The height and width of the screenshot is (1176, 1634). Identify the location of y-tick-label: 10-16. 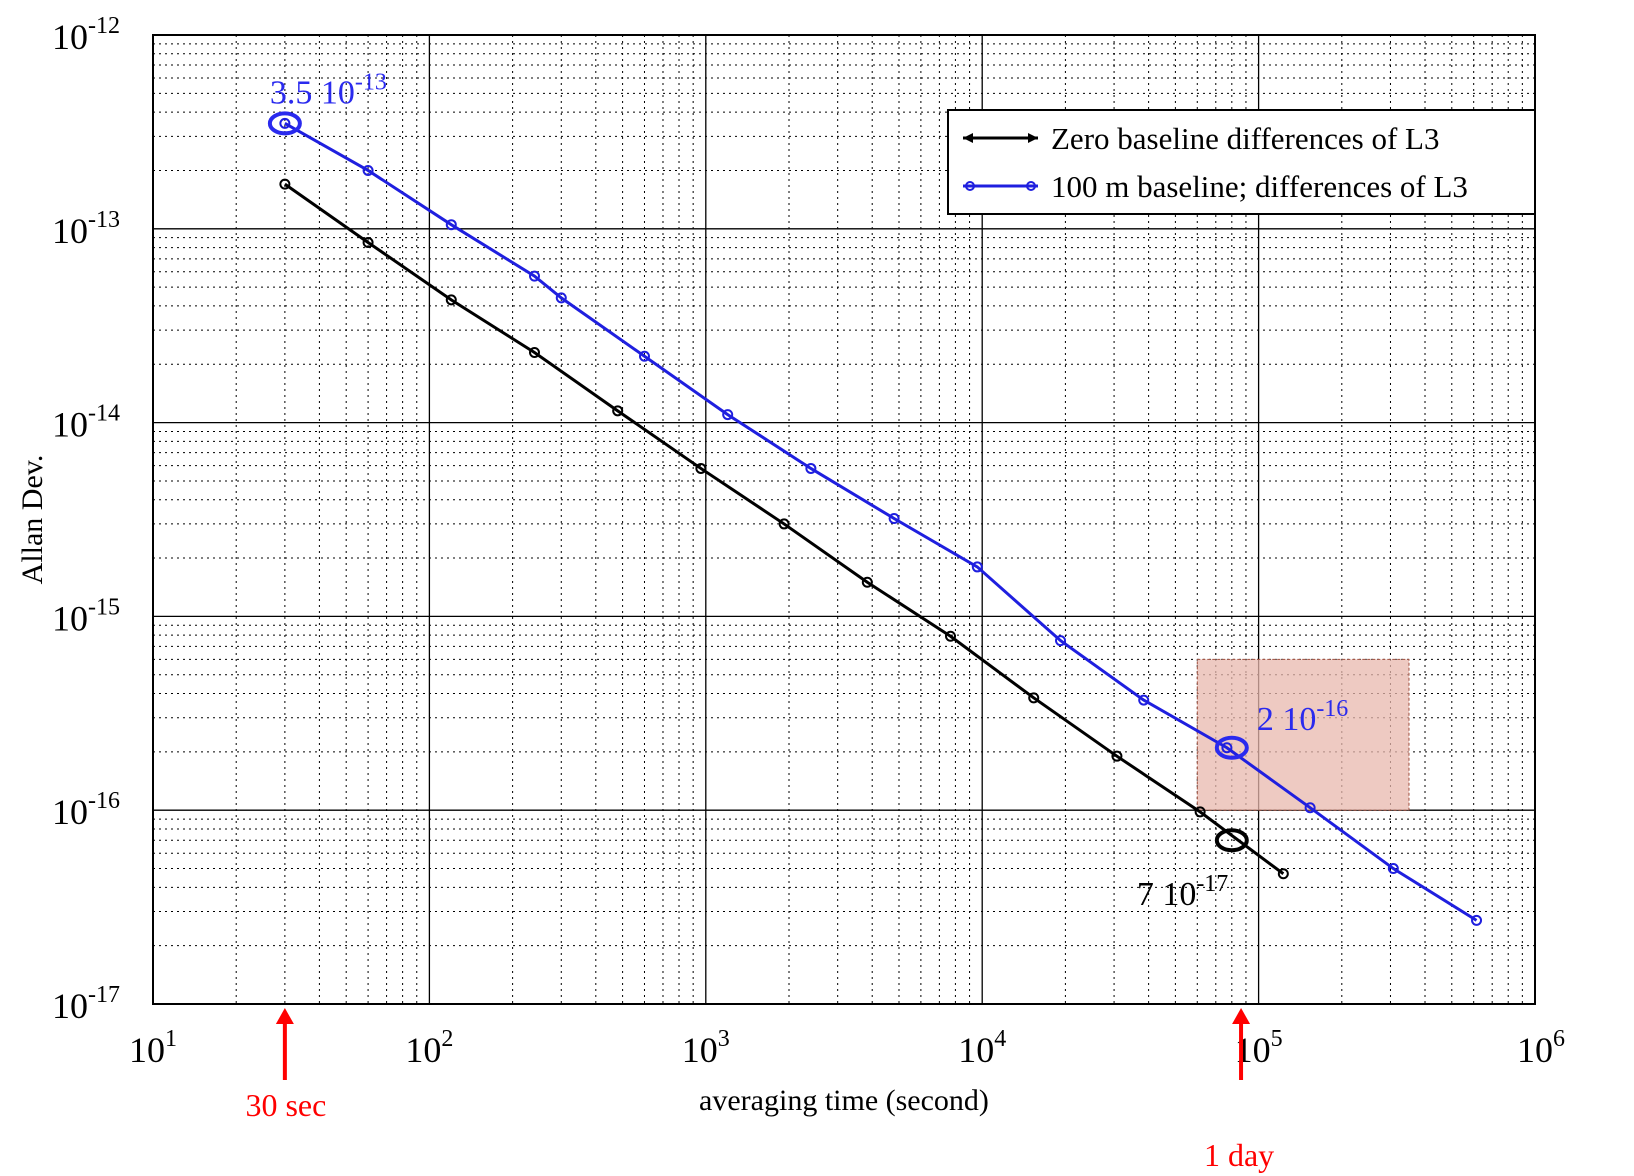
(86, 810).